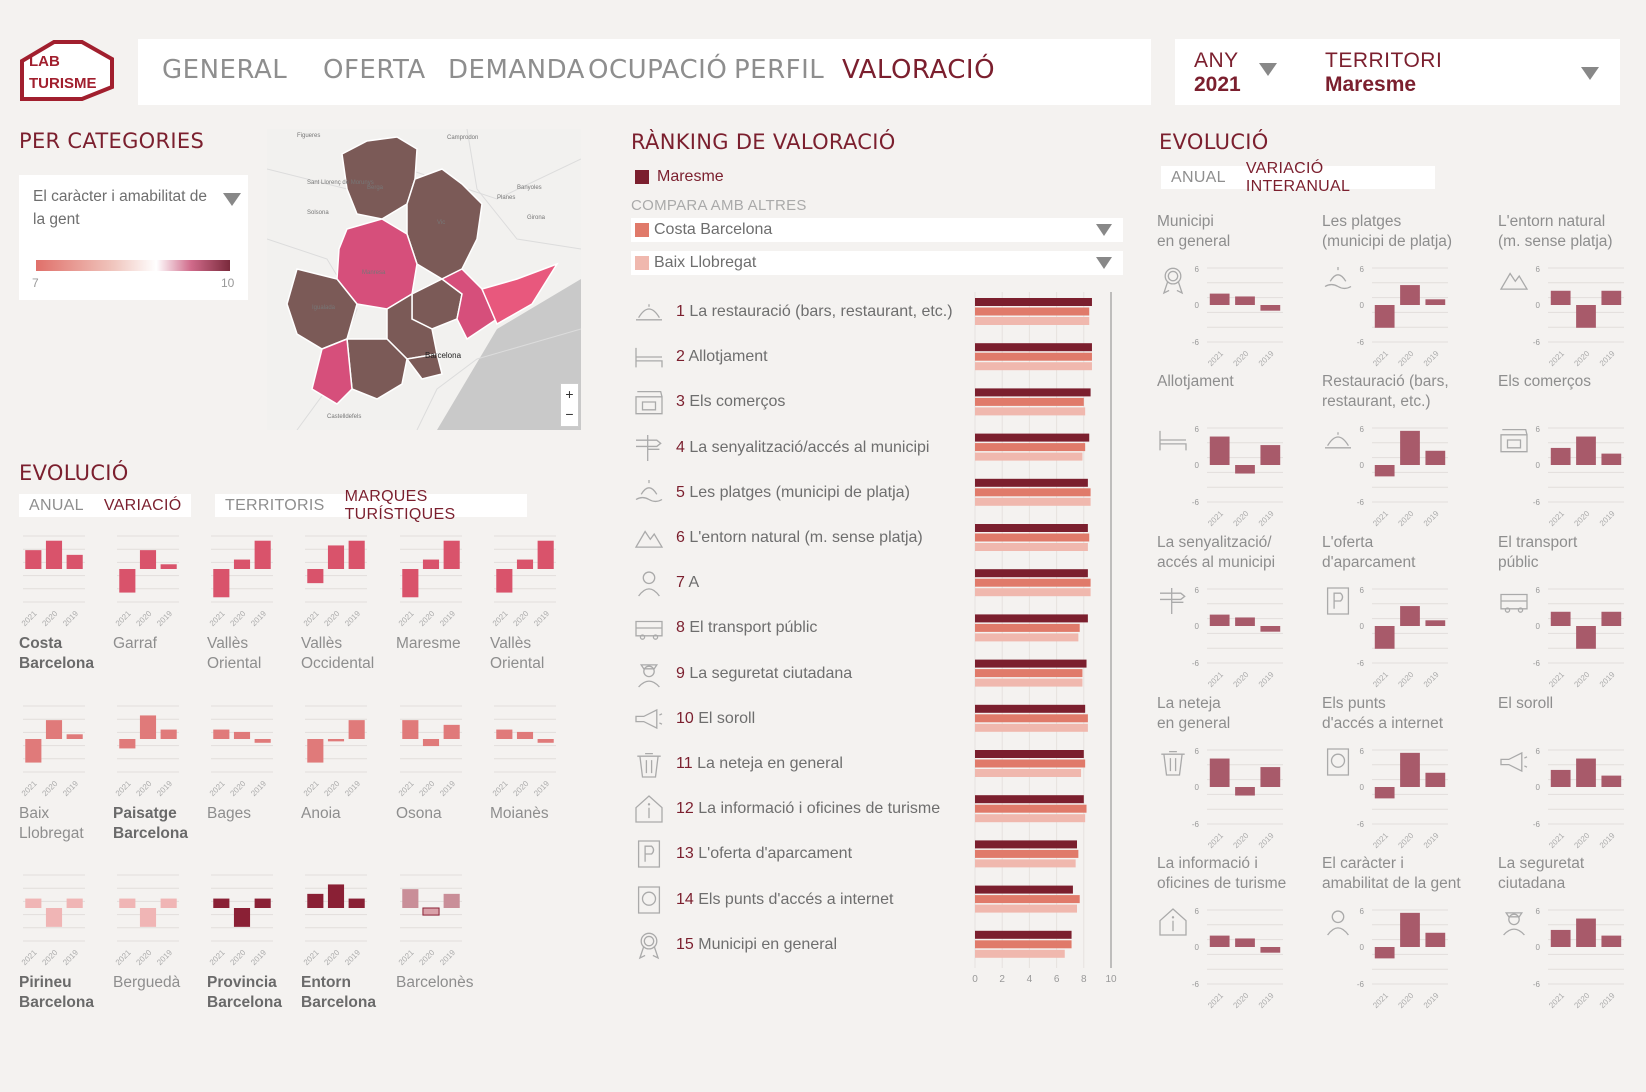 This screenshot has width=1646, height=1092. Describe the element at coordinates (1514, 924) in the screenshot. I see `police-icon` at that location.